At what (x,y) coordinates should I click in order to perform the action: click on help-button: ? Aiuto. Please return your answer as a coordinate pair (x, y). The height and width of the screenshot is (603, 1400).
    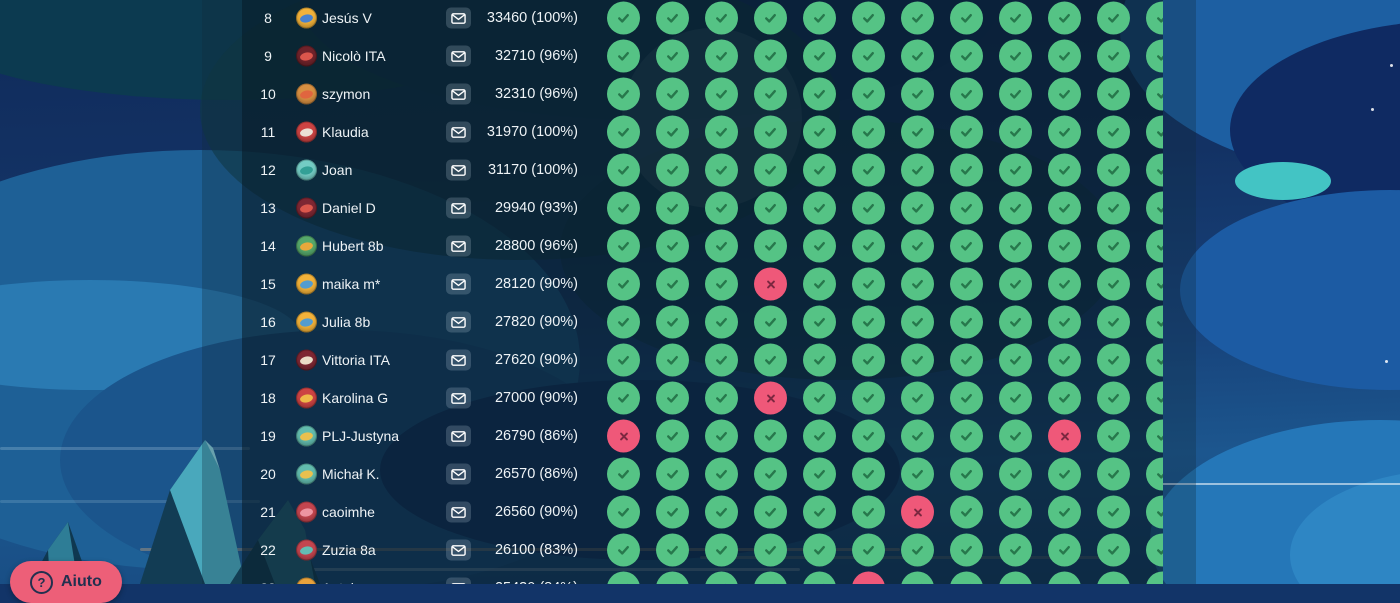
    Looking at the image, I should click on (66, 582).